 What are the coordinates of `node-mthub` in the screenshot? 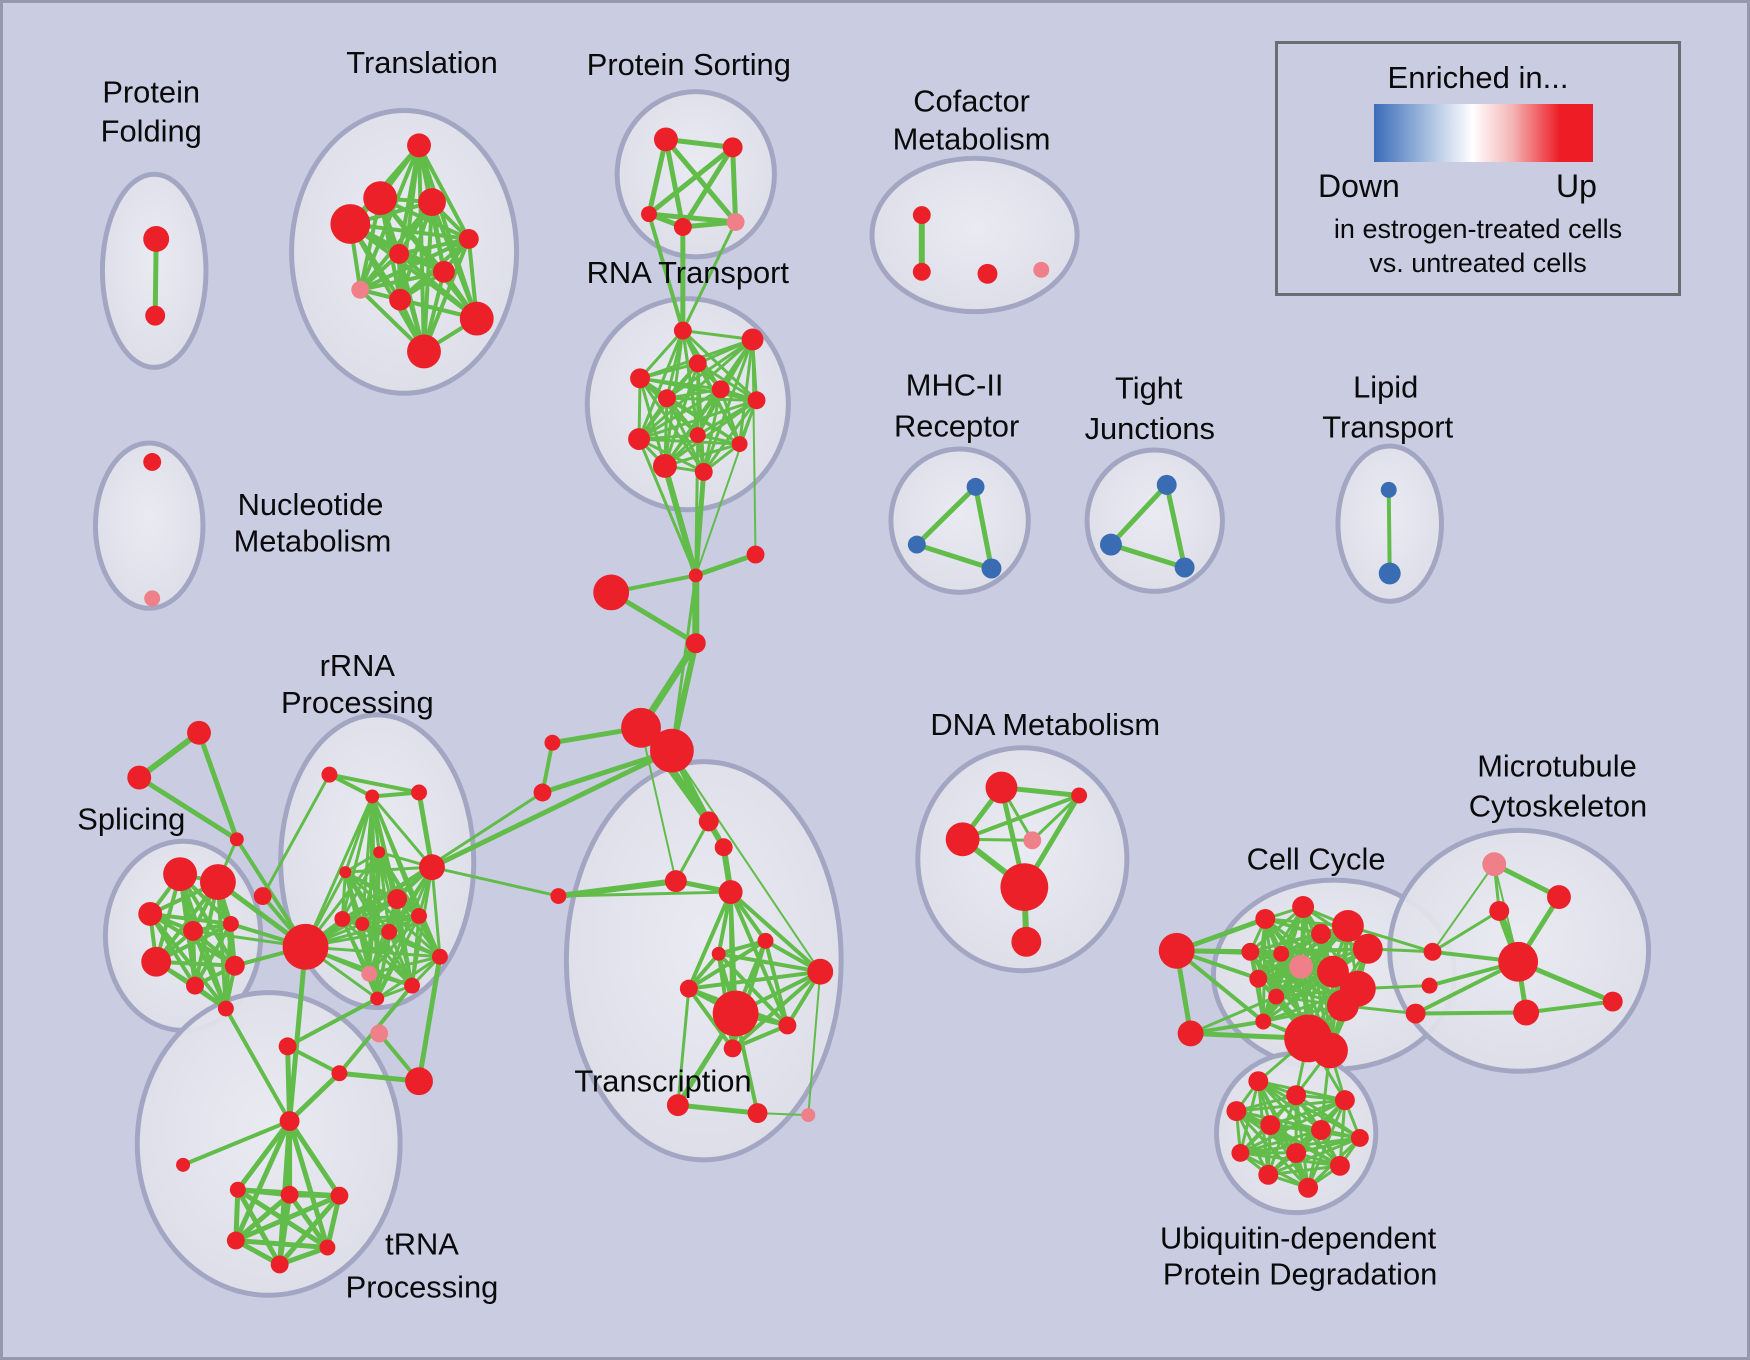 It's located at (1518, 961).